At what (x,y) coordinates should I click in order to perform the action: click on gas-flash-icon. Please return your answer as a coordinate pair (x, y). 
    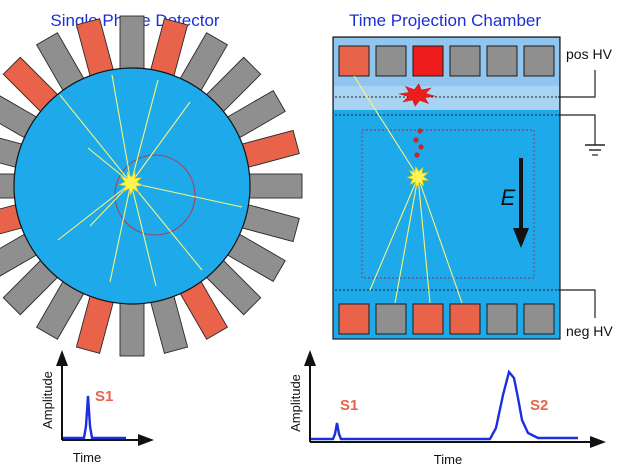
    Looking at the image, I should click on (417, 95).